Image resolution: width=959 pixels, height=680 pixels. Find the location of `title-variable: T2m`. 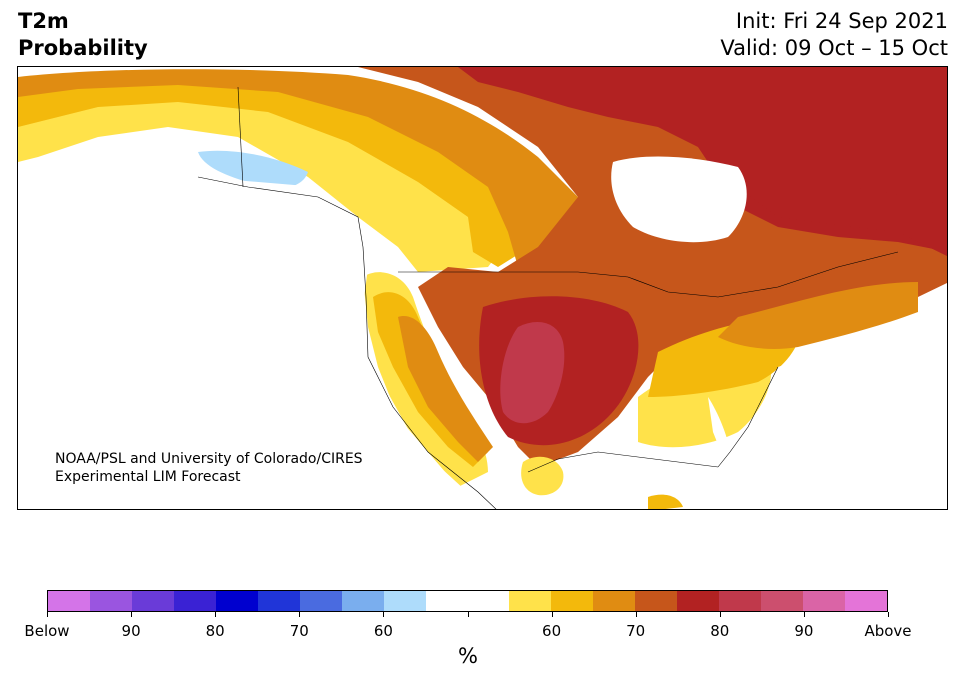

title-variable: T2m is located at coordinates (43, 21).